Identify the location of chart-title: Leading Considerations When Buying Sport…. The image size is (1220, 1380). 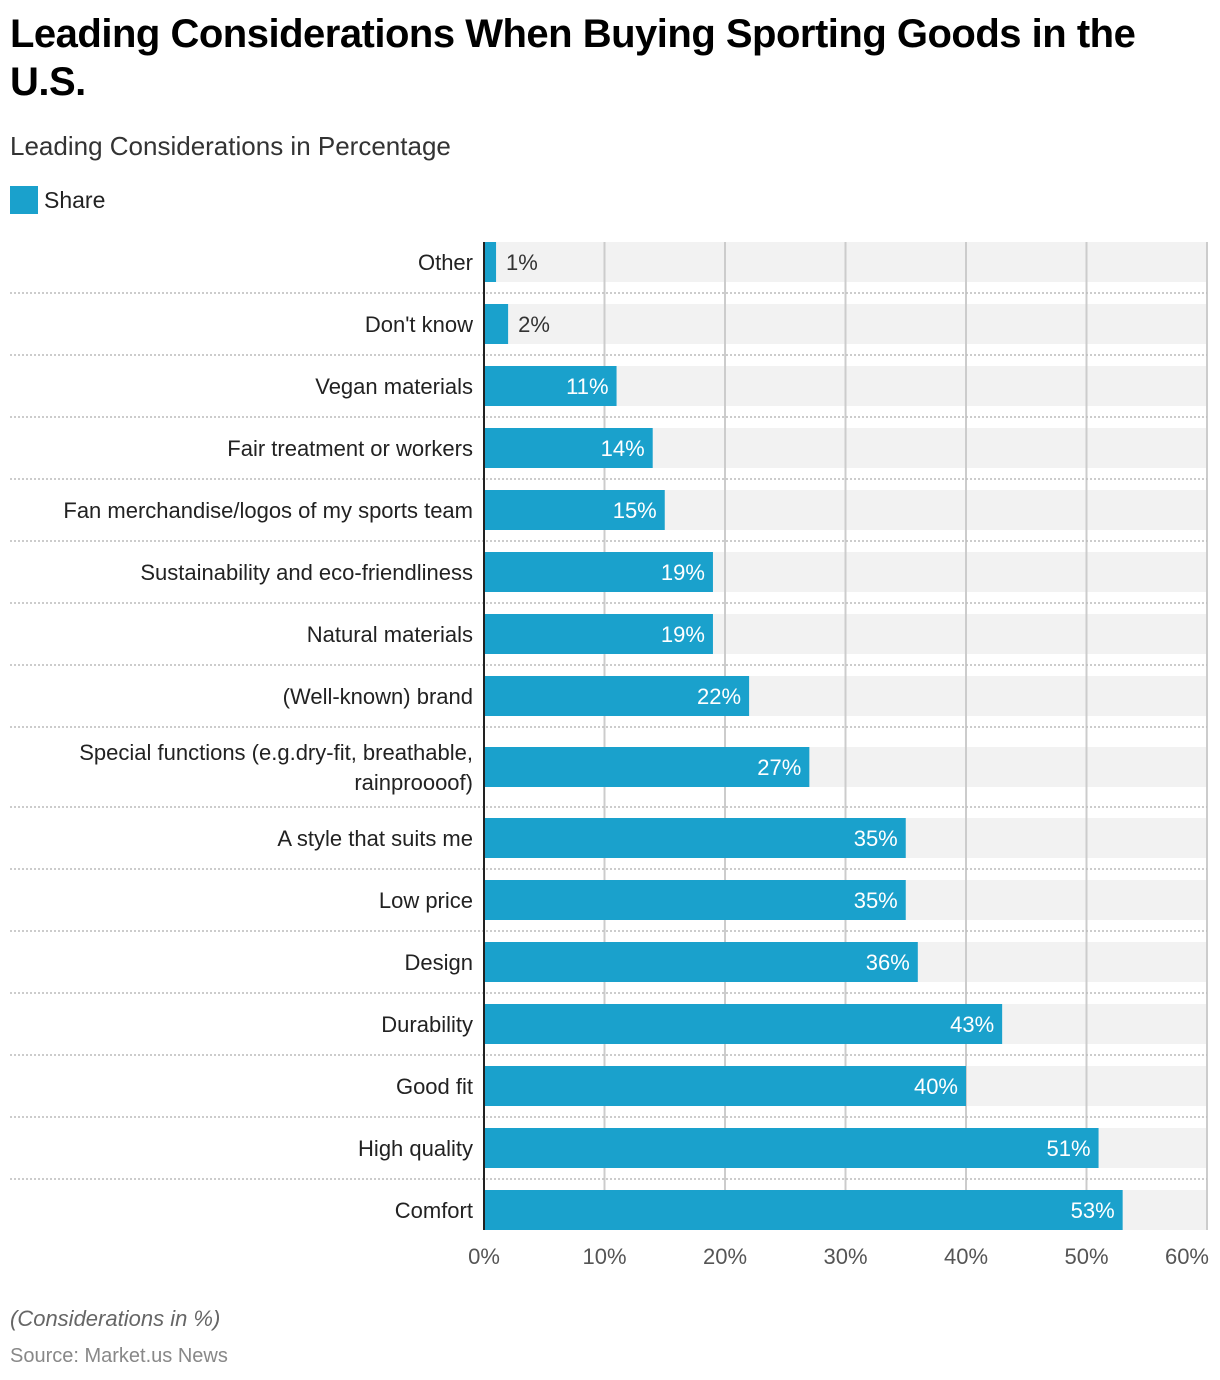
(573, 58).